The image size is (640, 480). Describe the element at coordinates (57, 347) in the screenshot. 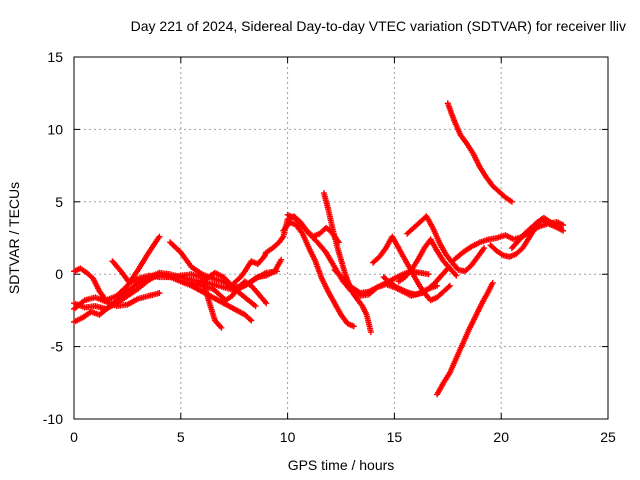

I see `y-tick-label: -5` at that location.